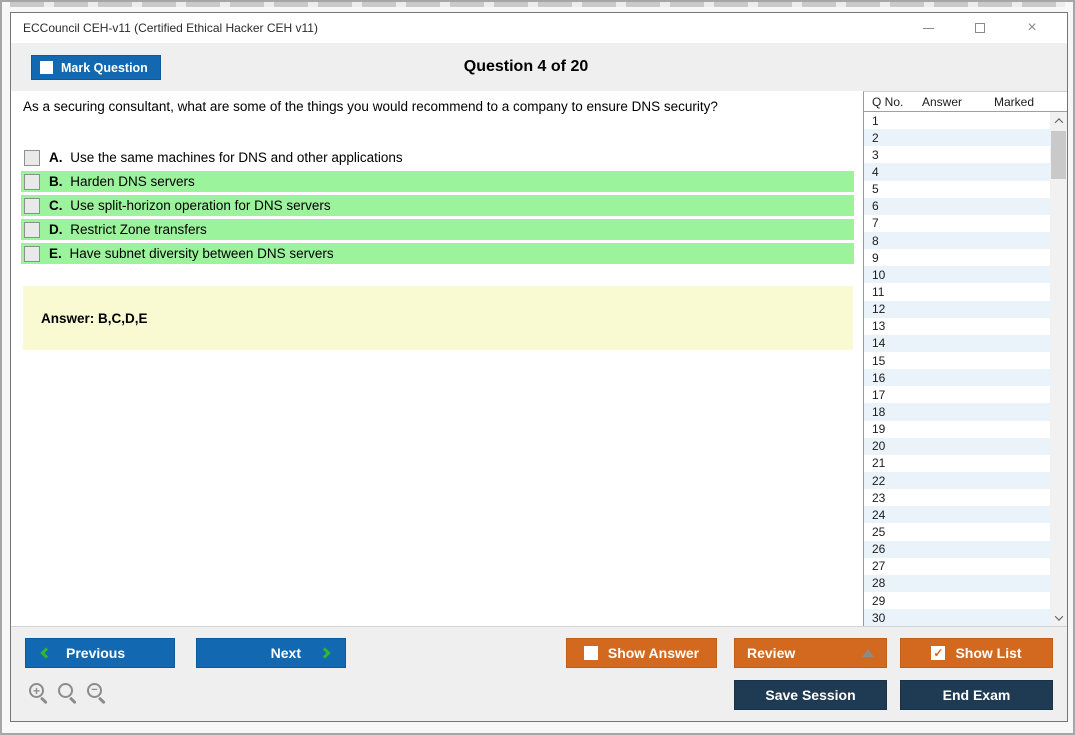 This screenshot has height=735, width=1075. Describe the element at coordinates (879, 274) in the screenshot. I see `qno-cell: 10` at that location.